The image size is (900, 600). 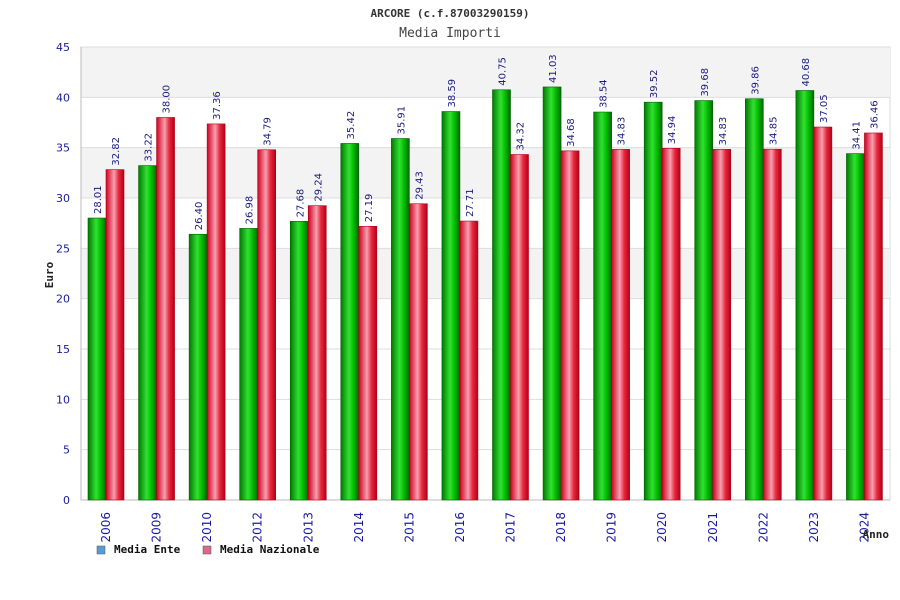 What do you see at coordinates (418, 352) in the screenshot?
I see `bar-media-nazionale-2015` at bounding box center [418, 352].